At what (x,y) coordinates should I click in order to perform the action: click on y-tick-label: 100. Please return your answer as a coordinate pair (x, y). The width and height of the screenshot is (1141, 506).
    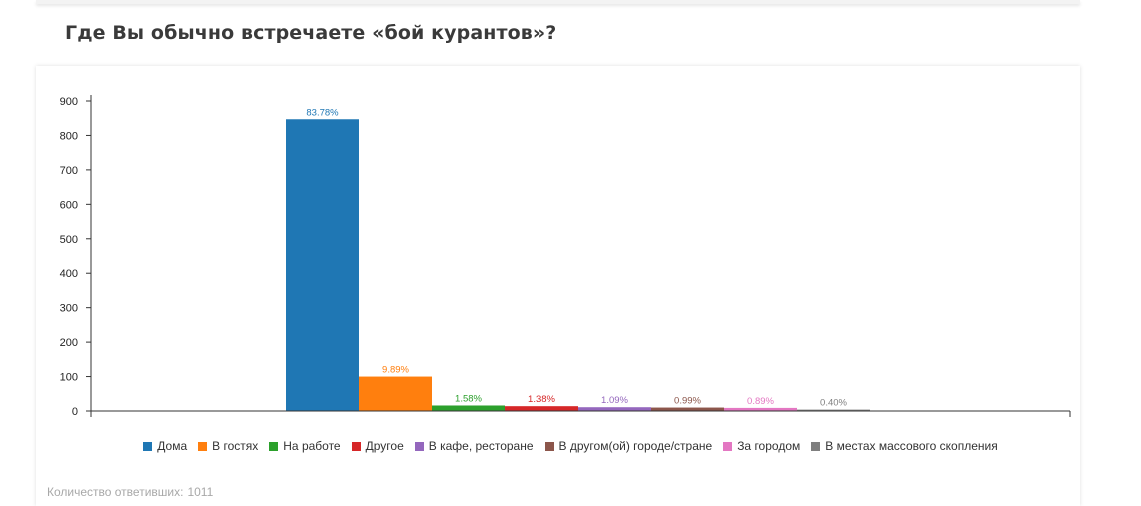
    Looking at the image, I should click on (69, 378).